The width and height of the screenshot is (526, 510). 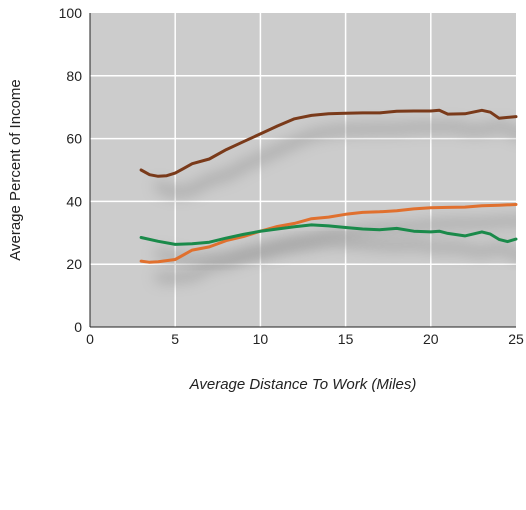 I want to click on x-tick-label: 10, so click(x=261, y=339).